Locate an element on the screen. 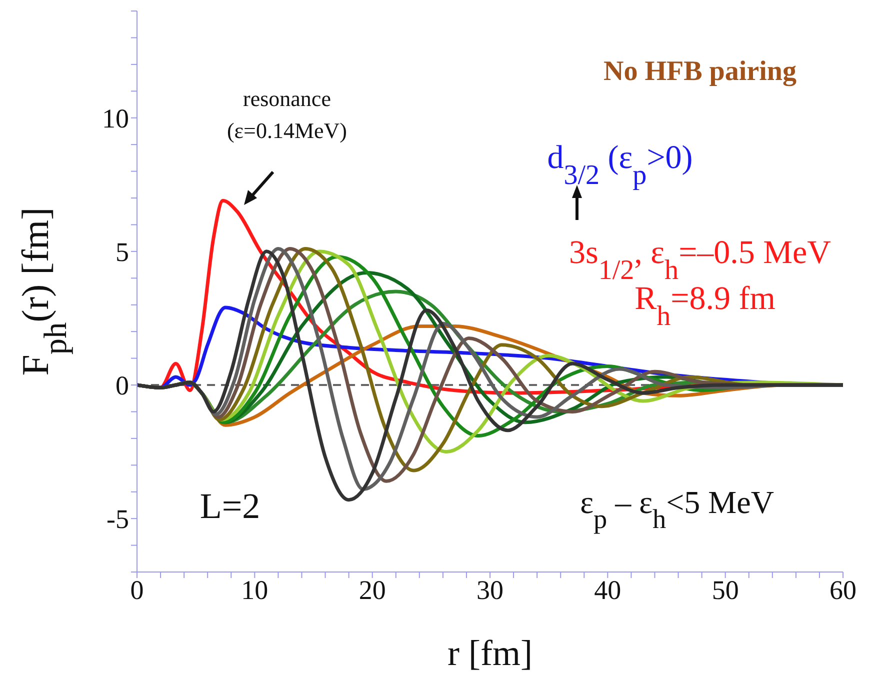 This screenshot has height=681, width=871. x-tick-label: 10 is located at coordinates (254, 590).